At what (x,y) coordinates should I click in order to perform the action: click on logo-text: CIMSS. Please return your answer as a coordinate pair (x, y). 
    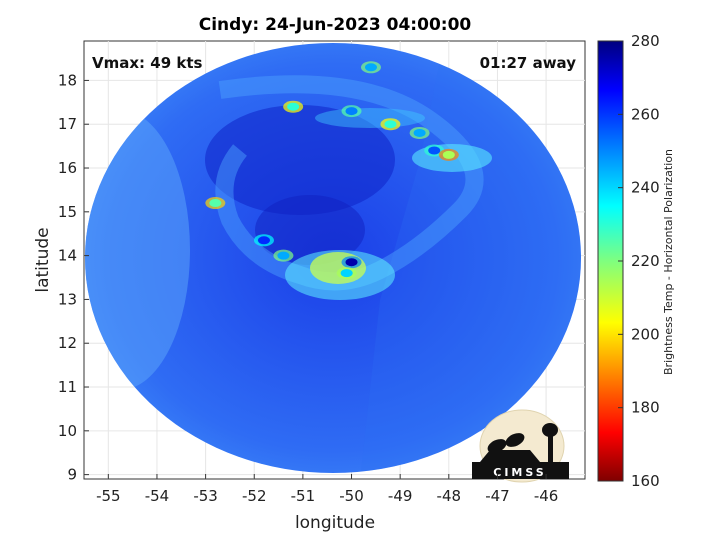
    Looking at the image, I should click on (519, 472).